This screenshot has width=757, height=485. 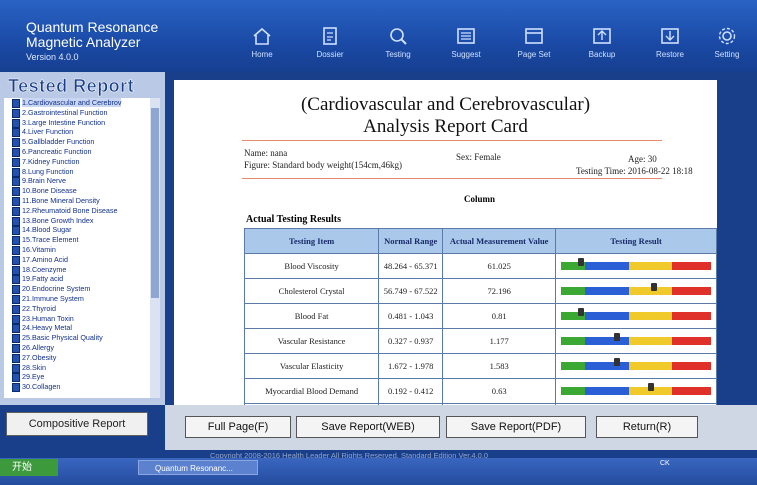 What do you see at coordinates (77, 377) in the screenshot?
I see `tree-item: 29.Eye` at bounding box center [77, 377].